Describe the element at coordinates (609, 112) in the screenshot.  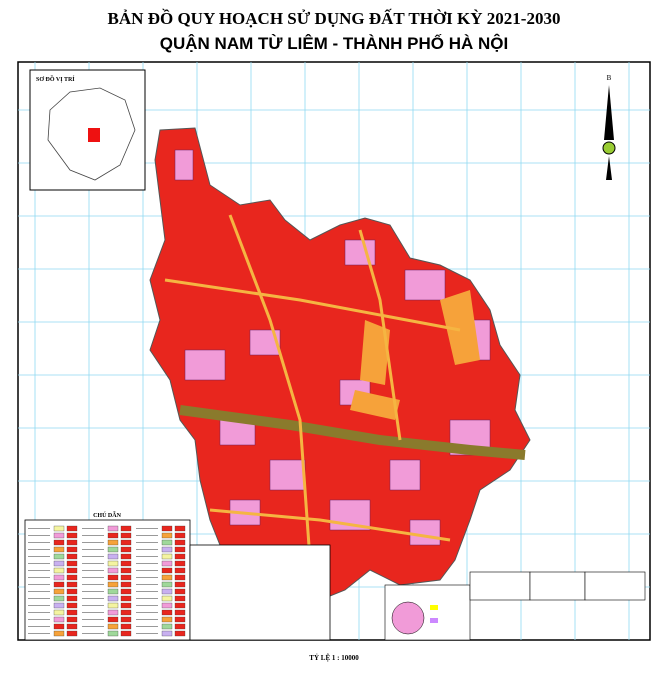
I see `north-needle` at that location.